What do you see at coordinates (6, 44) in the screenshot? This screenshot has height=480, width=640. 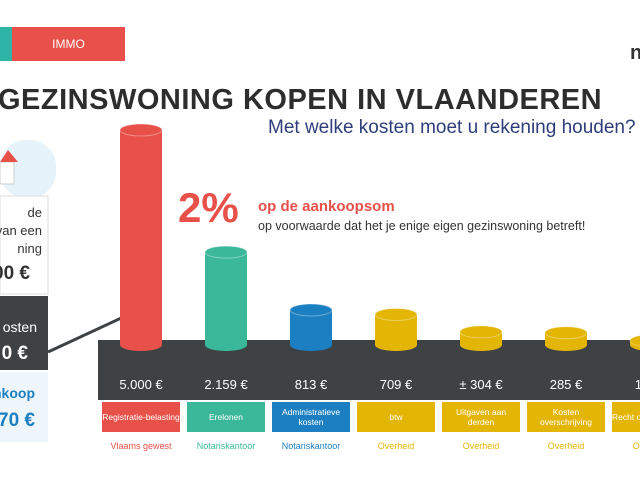 I see `tag-accent` at bounding box center [6, 44].